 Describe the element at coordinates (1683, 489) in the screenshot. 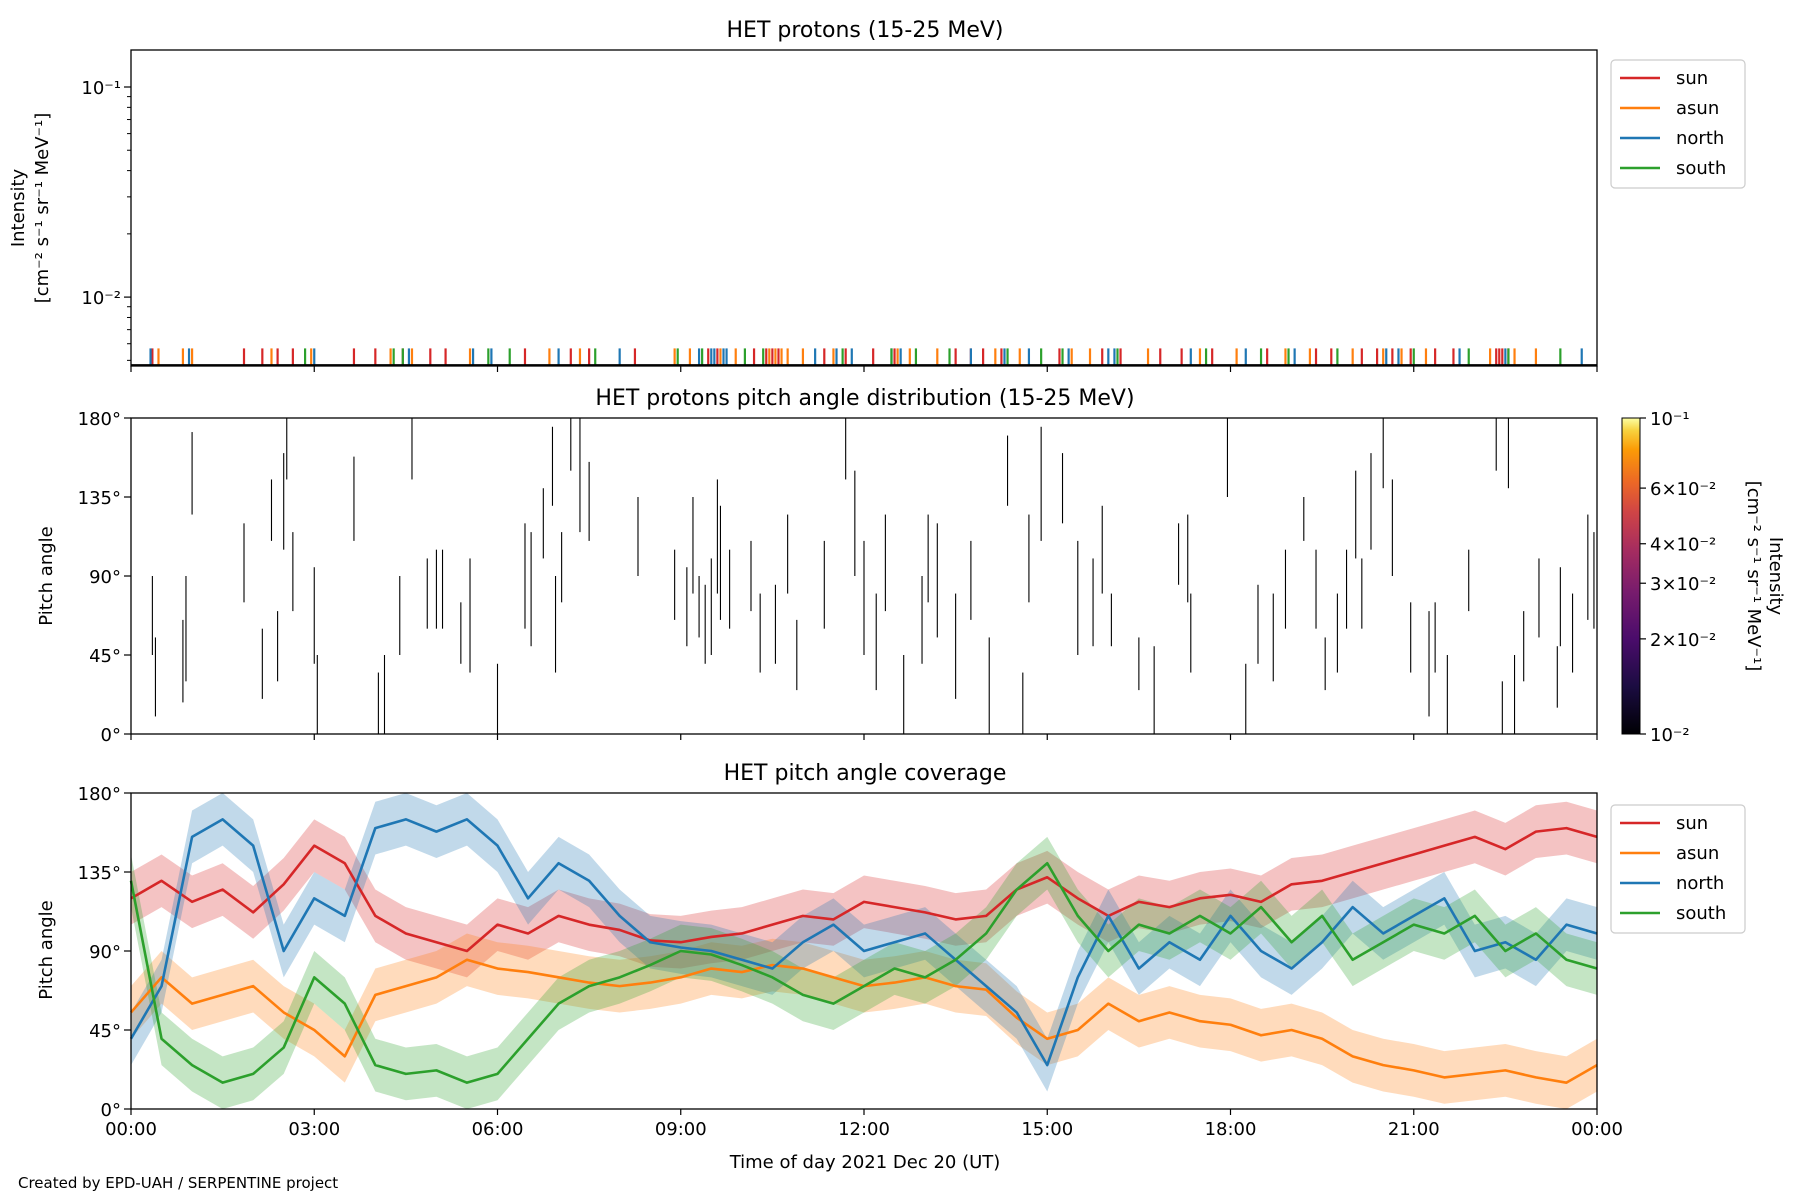

I see `colorbar-tick-label: 6×10⁻²` at that location.